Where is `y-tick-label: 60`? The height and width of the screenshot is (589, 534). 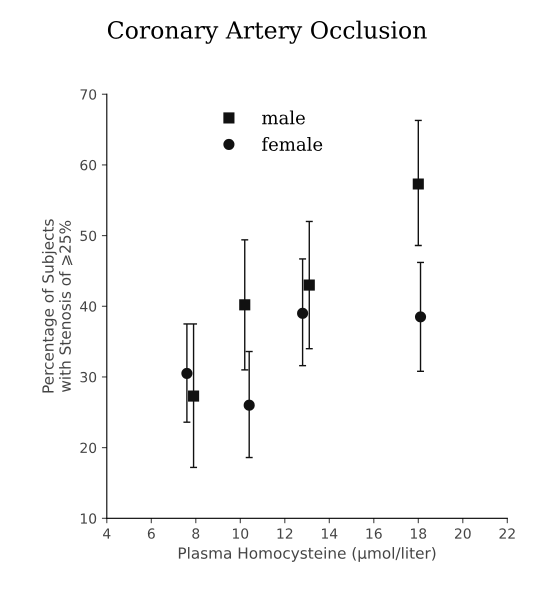 y-tick-label: 60 is located at coordinates (88, 165).